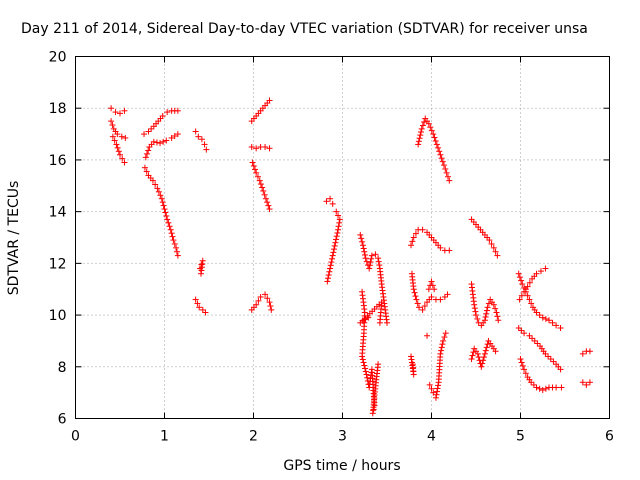 This screenshot has height=480, width=640. I want to click on x-tick-label: 3, so click(342, 437).